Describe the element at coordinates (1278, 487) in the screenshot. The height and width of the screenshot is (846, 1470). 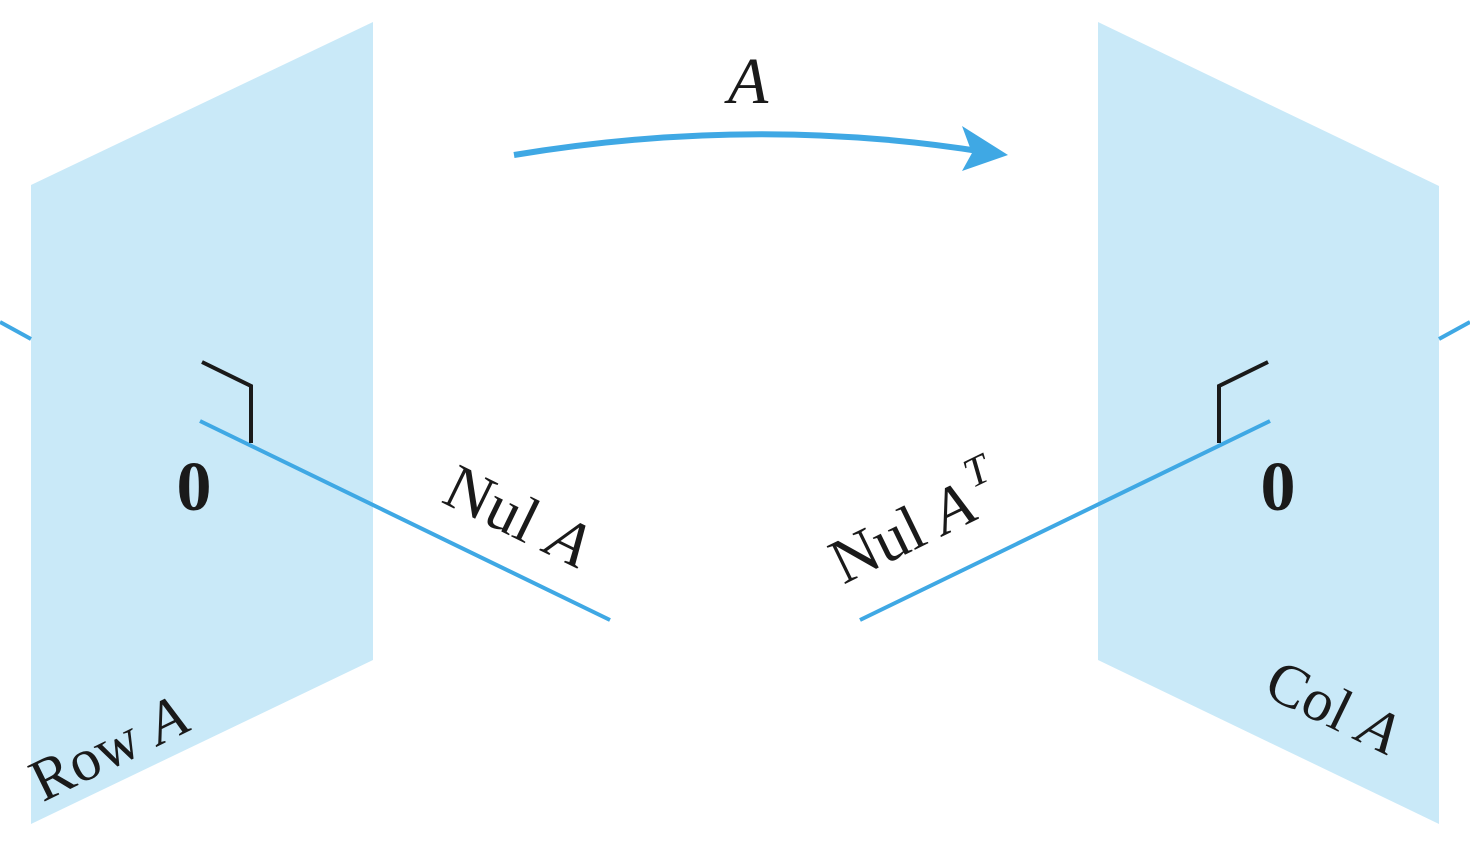
I see `zero-vector-right: 0` at that location.